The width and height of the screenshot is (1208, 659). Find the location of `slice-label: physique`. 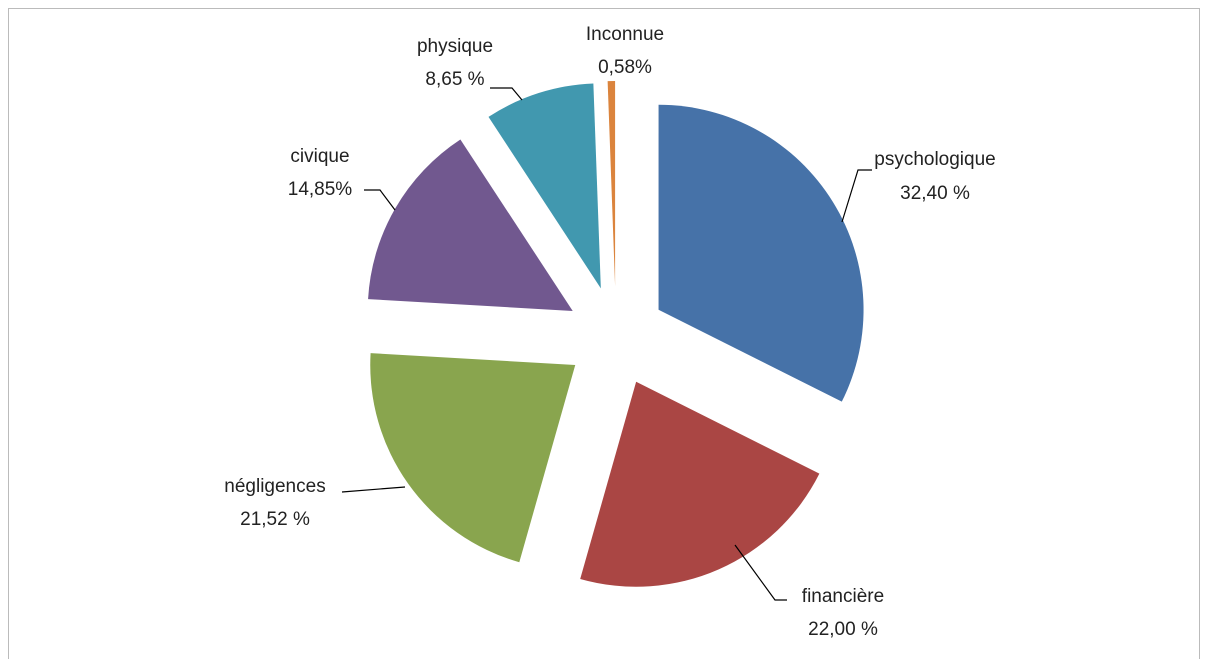

slice-label: physique is located at coordinates (455, 46).